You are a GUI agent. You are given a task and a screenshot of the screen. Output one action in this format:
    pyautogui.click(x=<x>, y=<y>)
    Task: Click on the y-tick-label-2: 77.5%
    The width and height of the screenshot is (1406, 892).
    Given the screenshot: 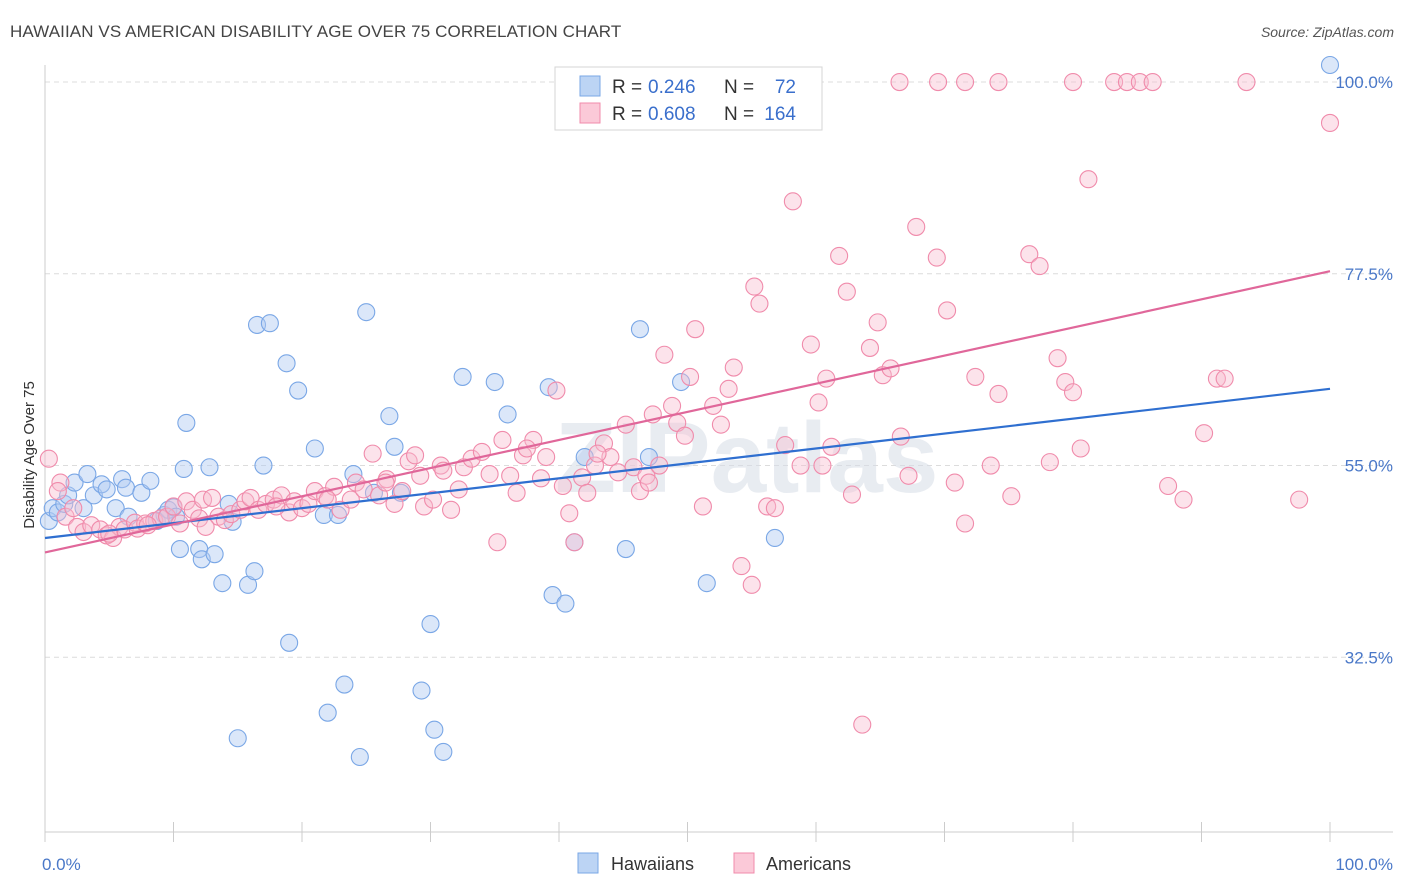 What is the action you would take?
    pyautogui.click(x=1369, y=274)
    